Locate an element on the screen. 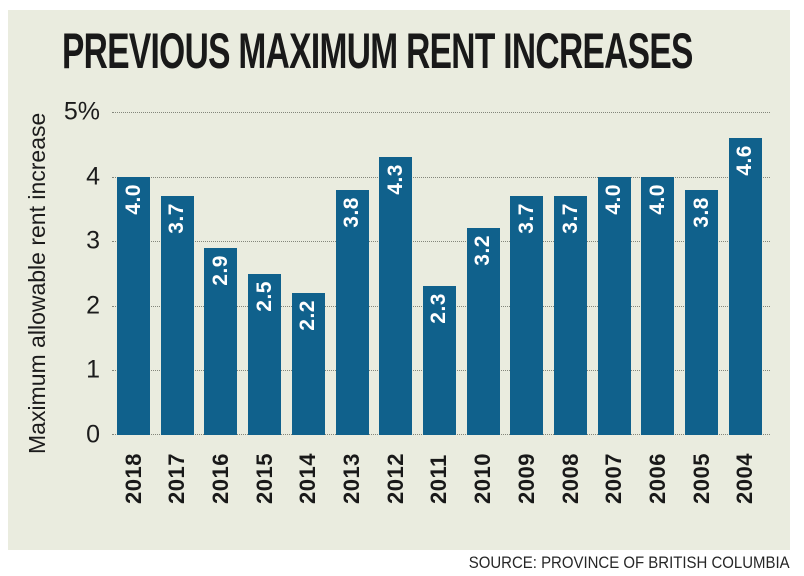 Image resolution: width=804 pixels, height=576 pixels. x-tick-label: 2013 is located at coordinates (352, 478).